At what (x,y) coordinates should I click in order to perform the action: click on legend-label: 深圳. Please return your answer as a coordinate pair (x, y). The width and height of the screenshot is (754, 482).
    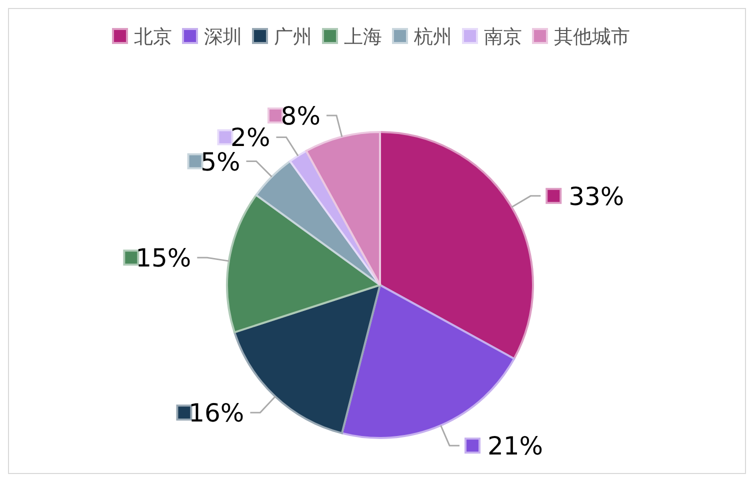
    Looking at the image, I should click on (223, 37).